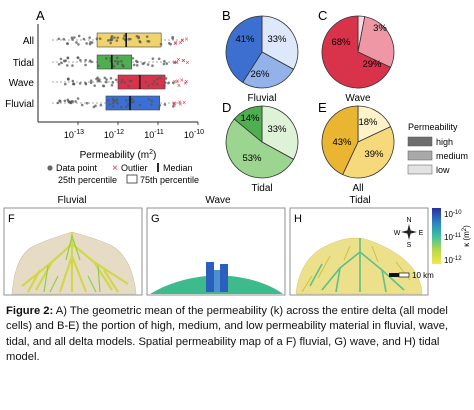 This screenshot has width=474, height=410. I want to click on pie-slice-label: 14%, so click(250, 118).